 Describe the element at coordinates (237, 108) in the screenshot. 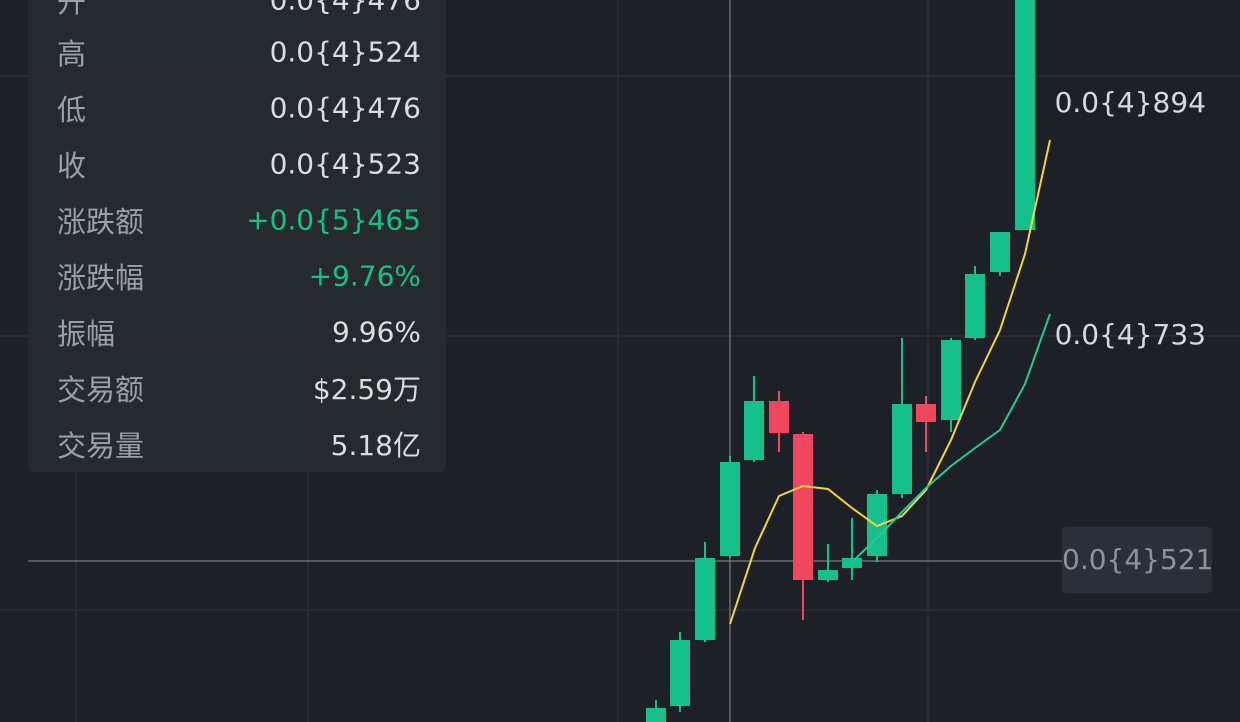

I see `info-row: 低 0.0{4}476` at that location.